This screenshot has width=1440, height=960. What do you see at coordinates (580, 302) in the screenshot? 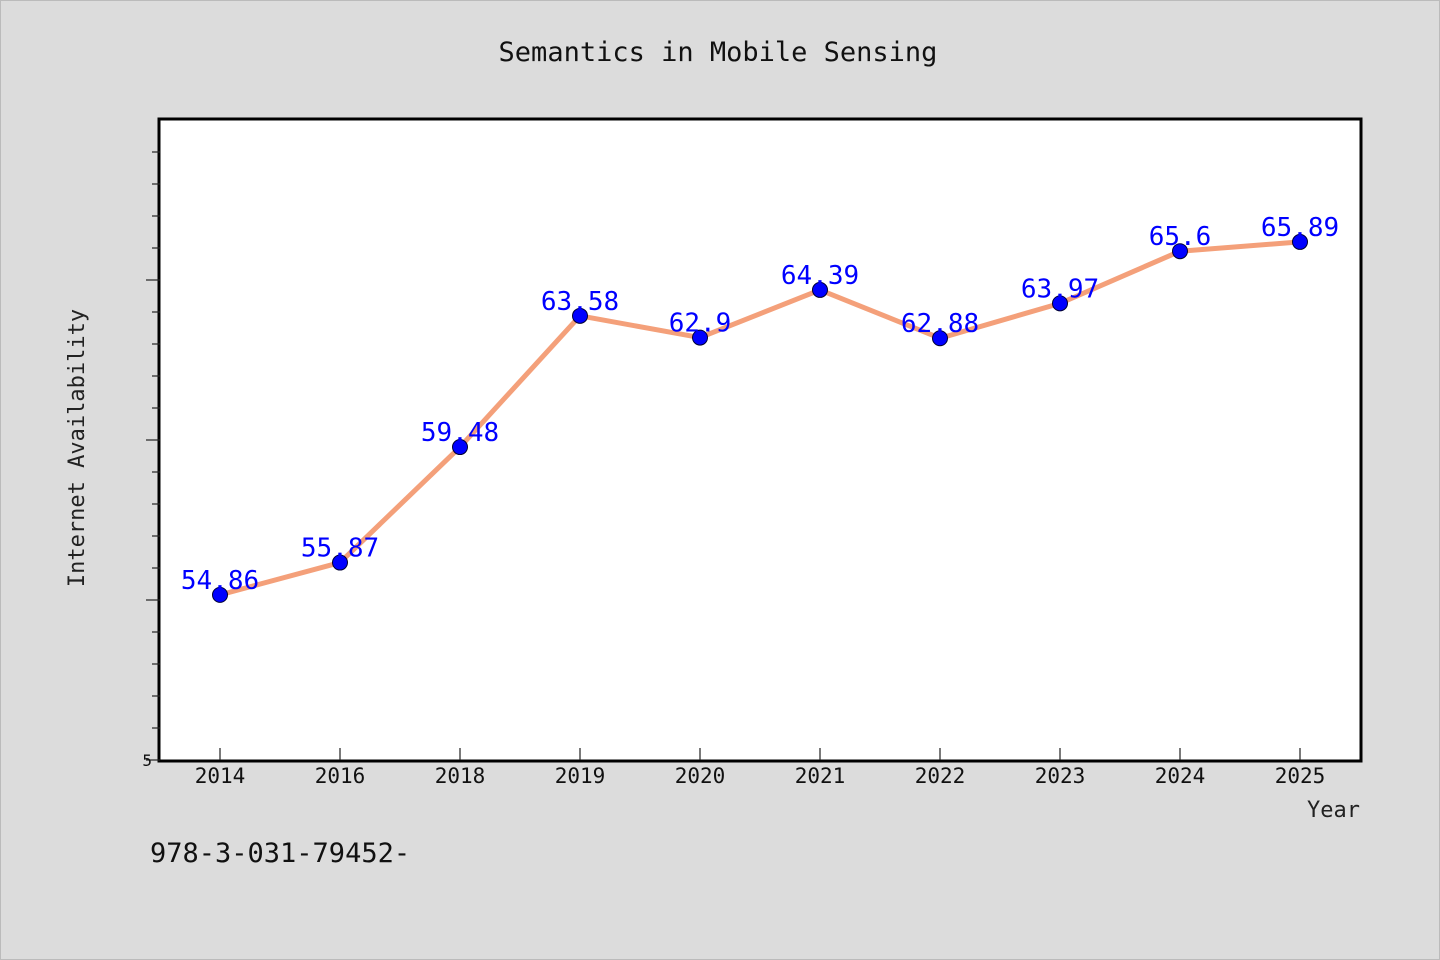
I see `data-label: 63.58` at bounding box center [580, 302].